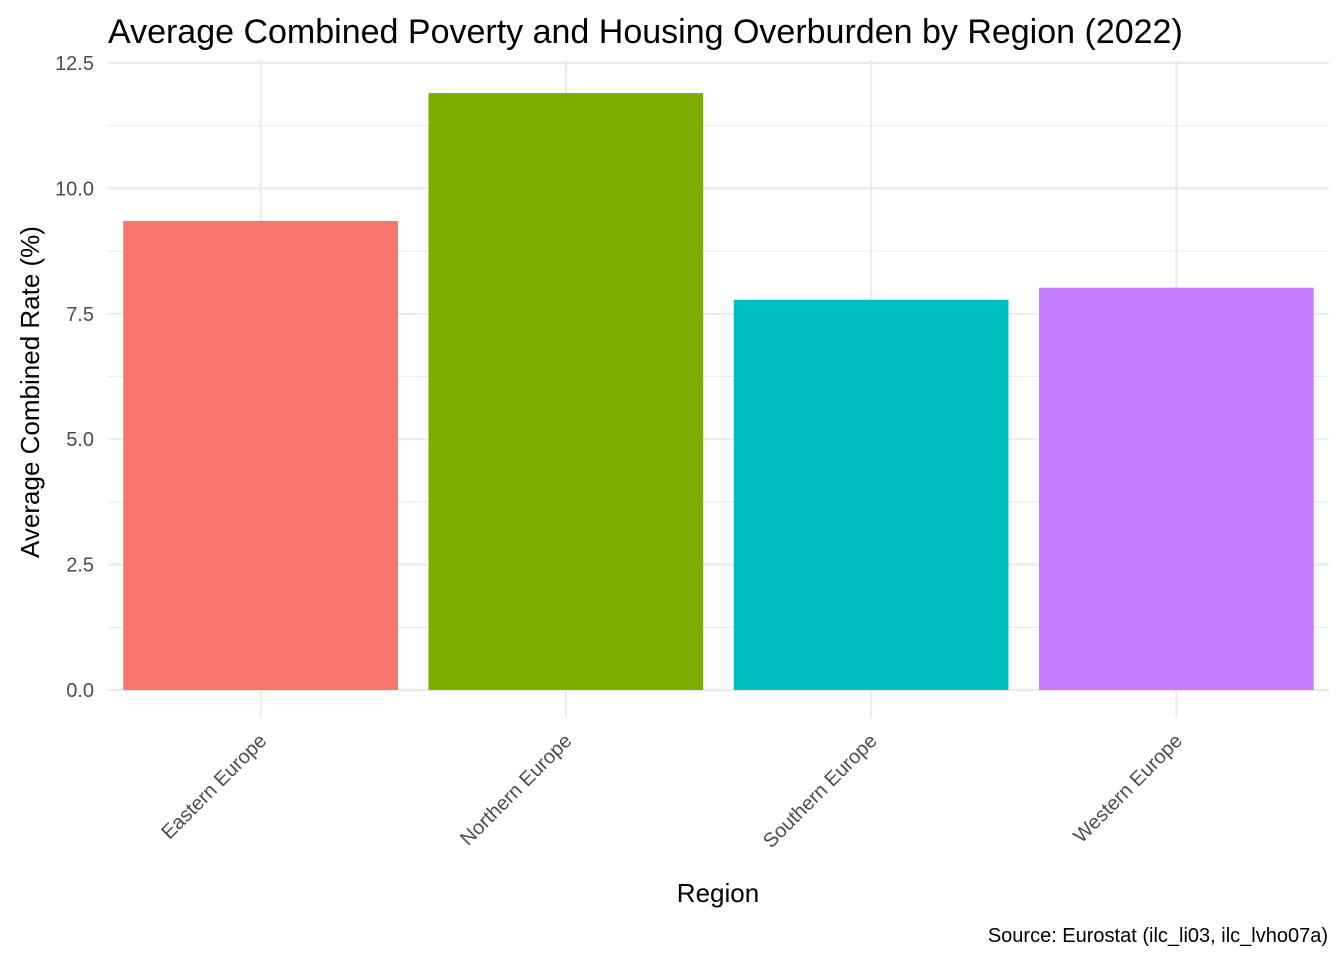 The width and height of the screenshot is (1344, 960). What do you see at coordinates (1127, 788) in the screenshot?
I see `x-tick-label: Western Europe` at bounding box center [1127, 788].